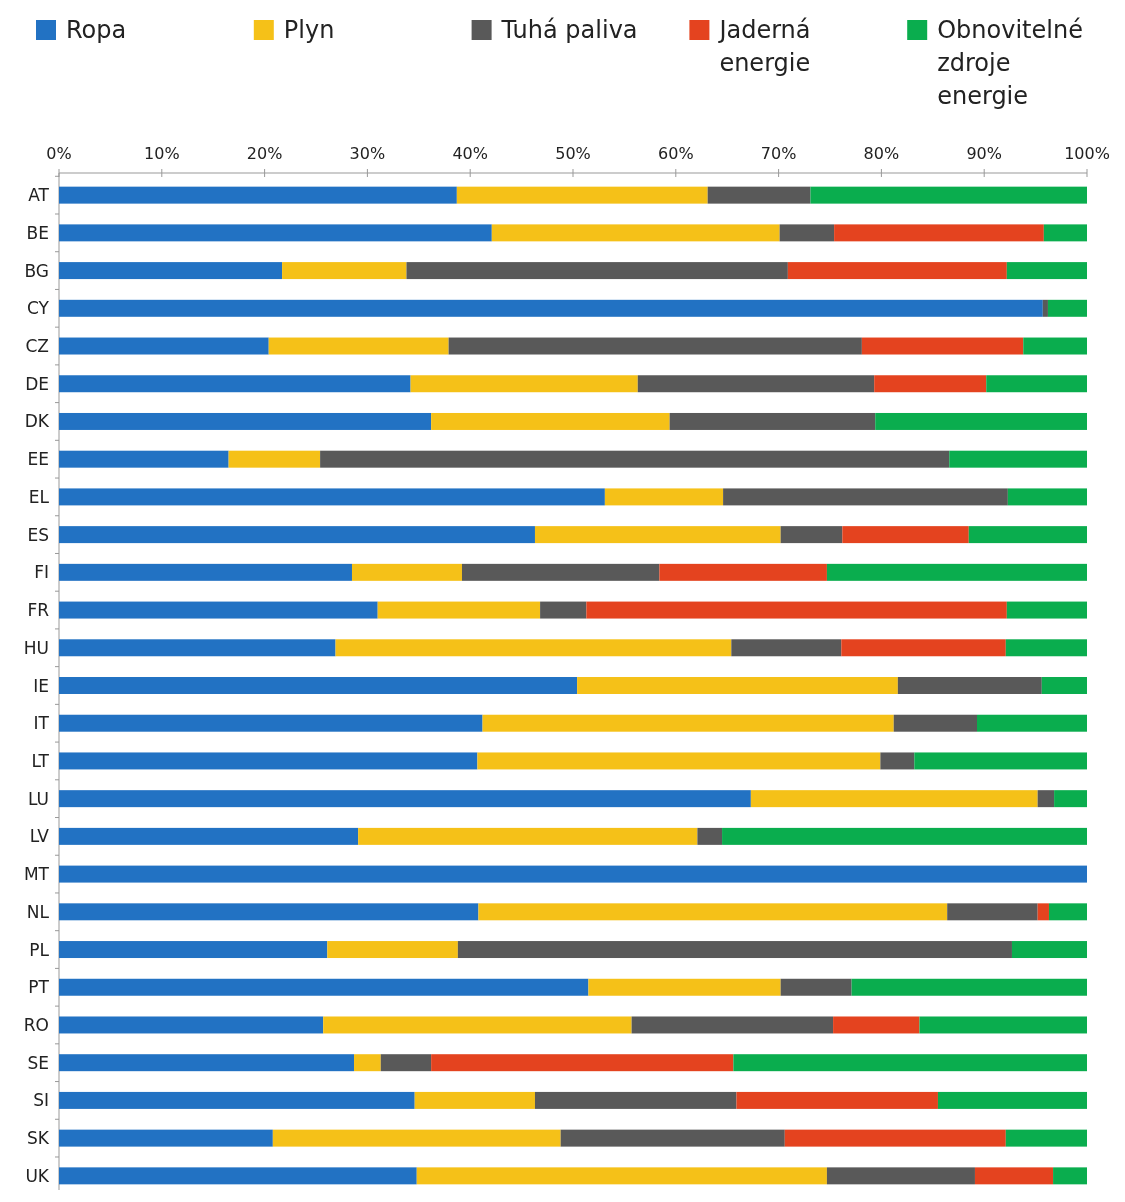 The width and height of the screenshot is (1125, 1202). Describe the element at coordinates (38, 610) in the screenshot. I see `y-tick-label: FR` at that location.